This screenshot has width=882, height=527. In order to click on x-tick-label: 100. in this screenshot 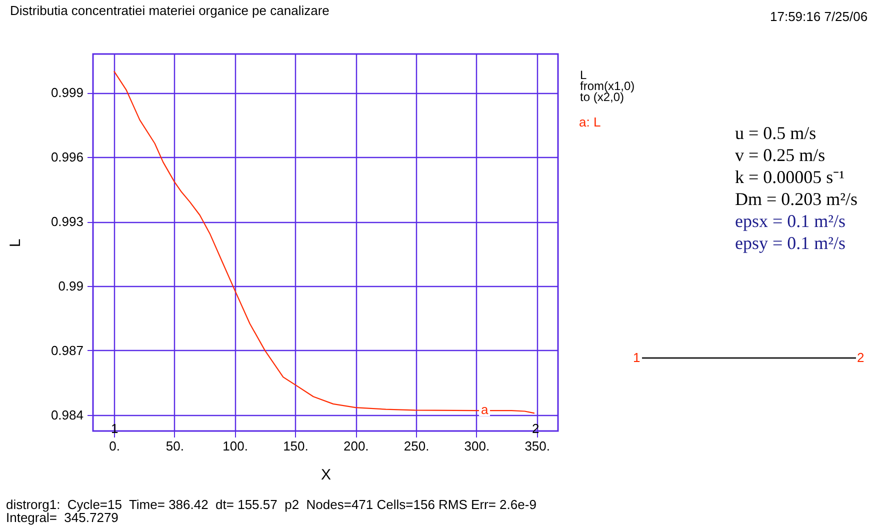, I will do `click(235, 446)`.